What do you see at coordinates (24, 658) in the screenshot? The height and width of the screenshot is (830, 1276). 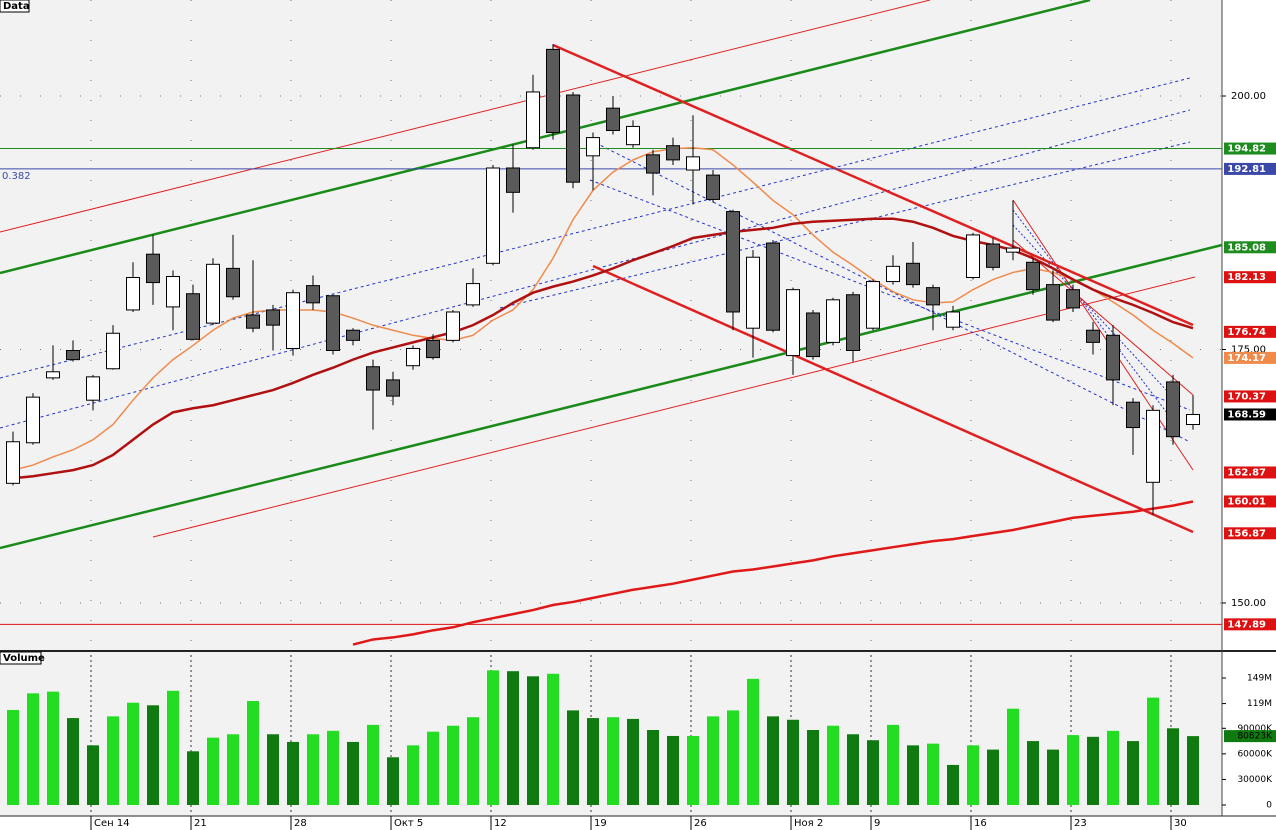 I see `panel-label: Volume` at bounding box center [24, 658].